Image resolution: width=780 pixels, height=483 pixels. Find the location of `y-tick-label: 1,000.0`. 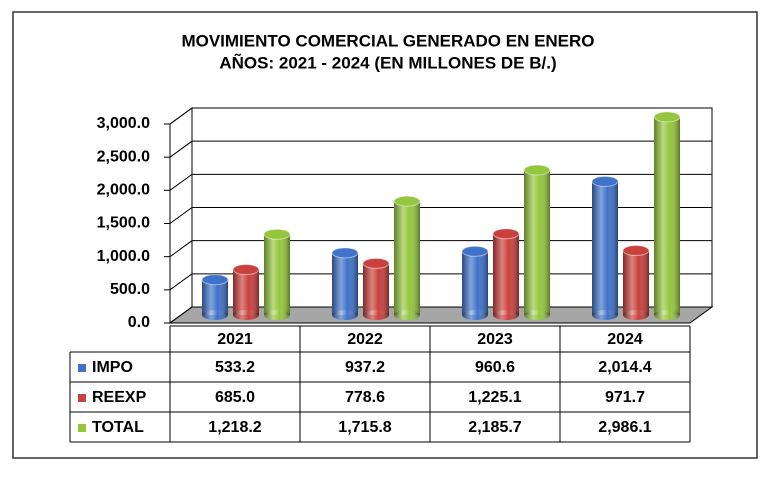

y-tick-label: 1,000.0 is located at coordinates (123, 256).